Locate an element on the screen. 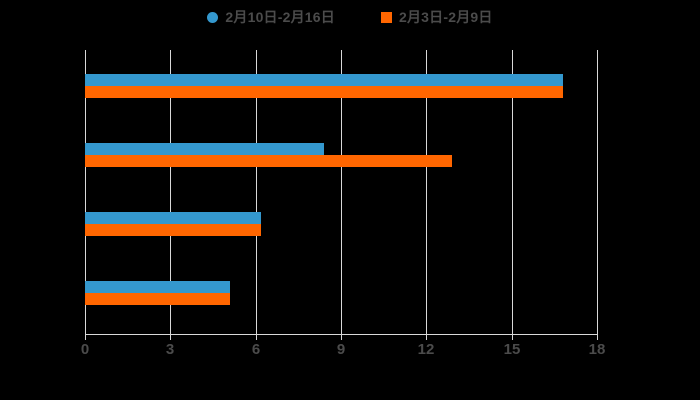 The height and width of the screenshot is (400, 700). x-tick-label-6: 6 is located at coordinates (256, 349).